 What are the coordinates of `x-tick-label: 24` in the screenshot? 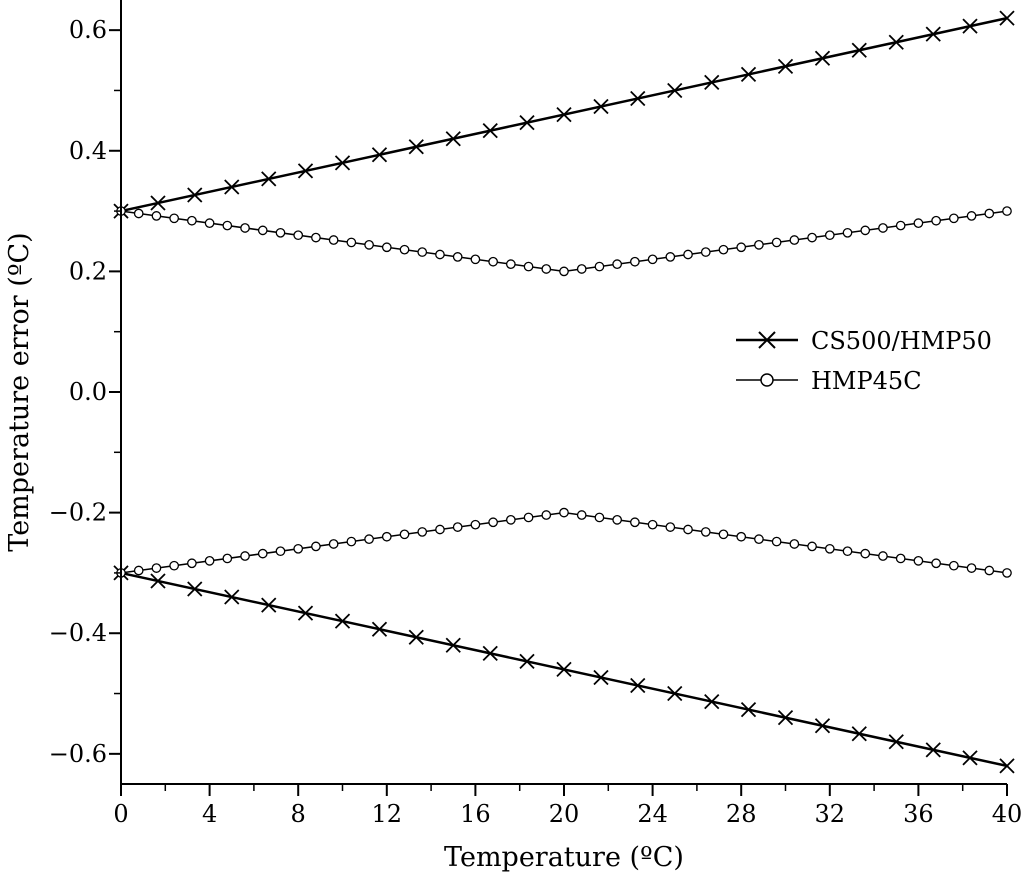 It's located at (652, 814).